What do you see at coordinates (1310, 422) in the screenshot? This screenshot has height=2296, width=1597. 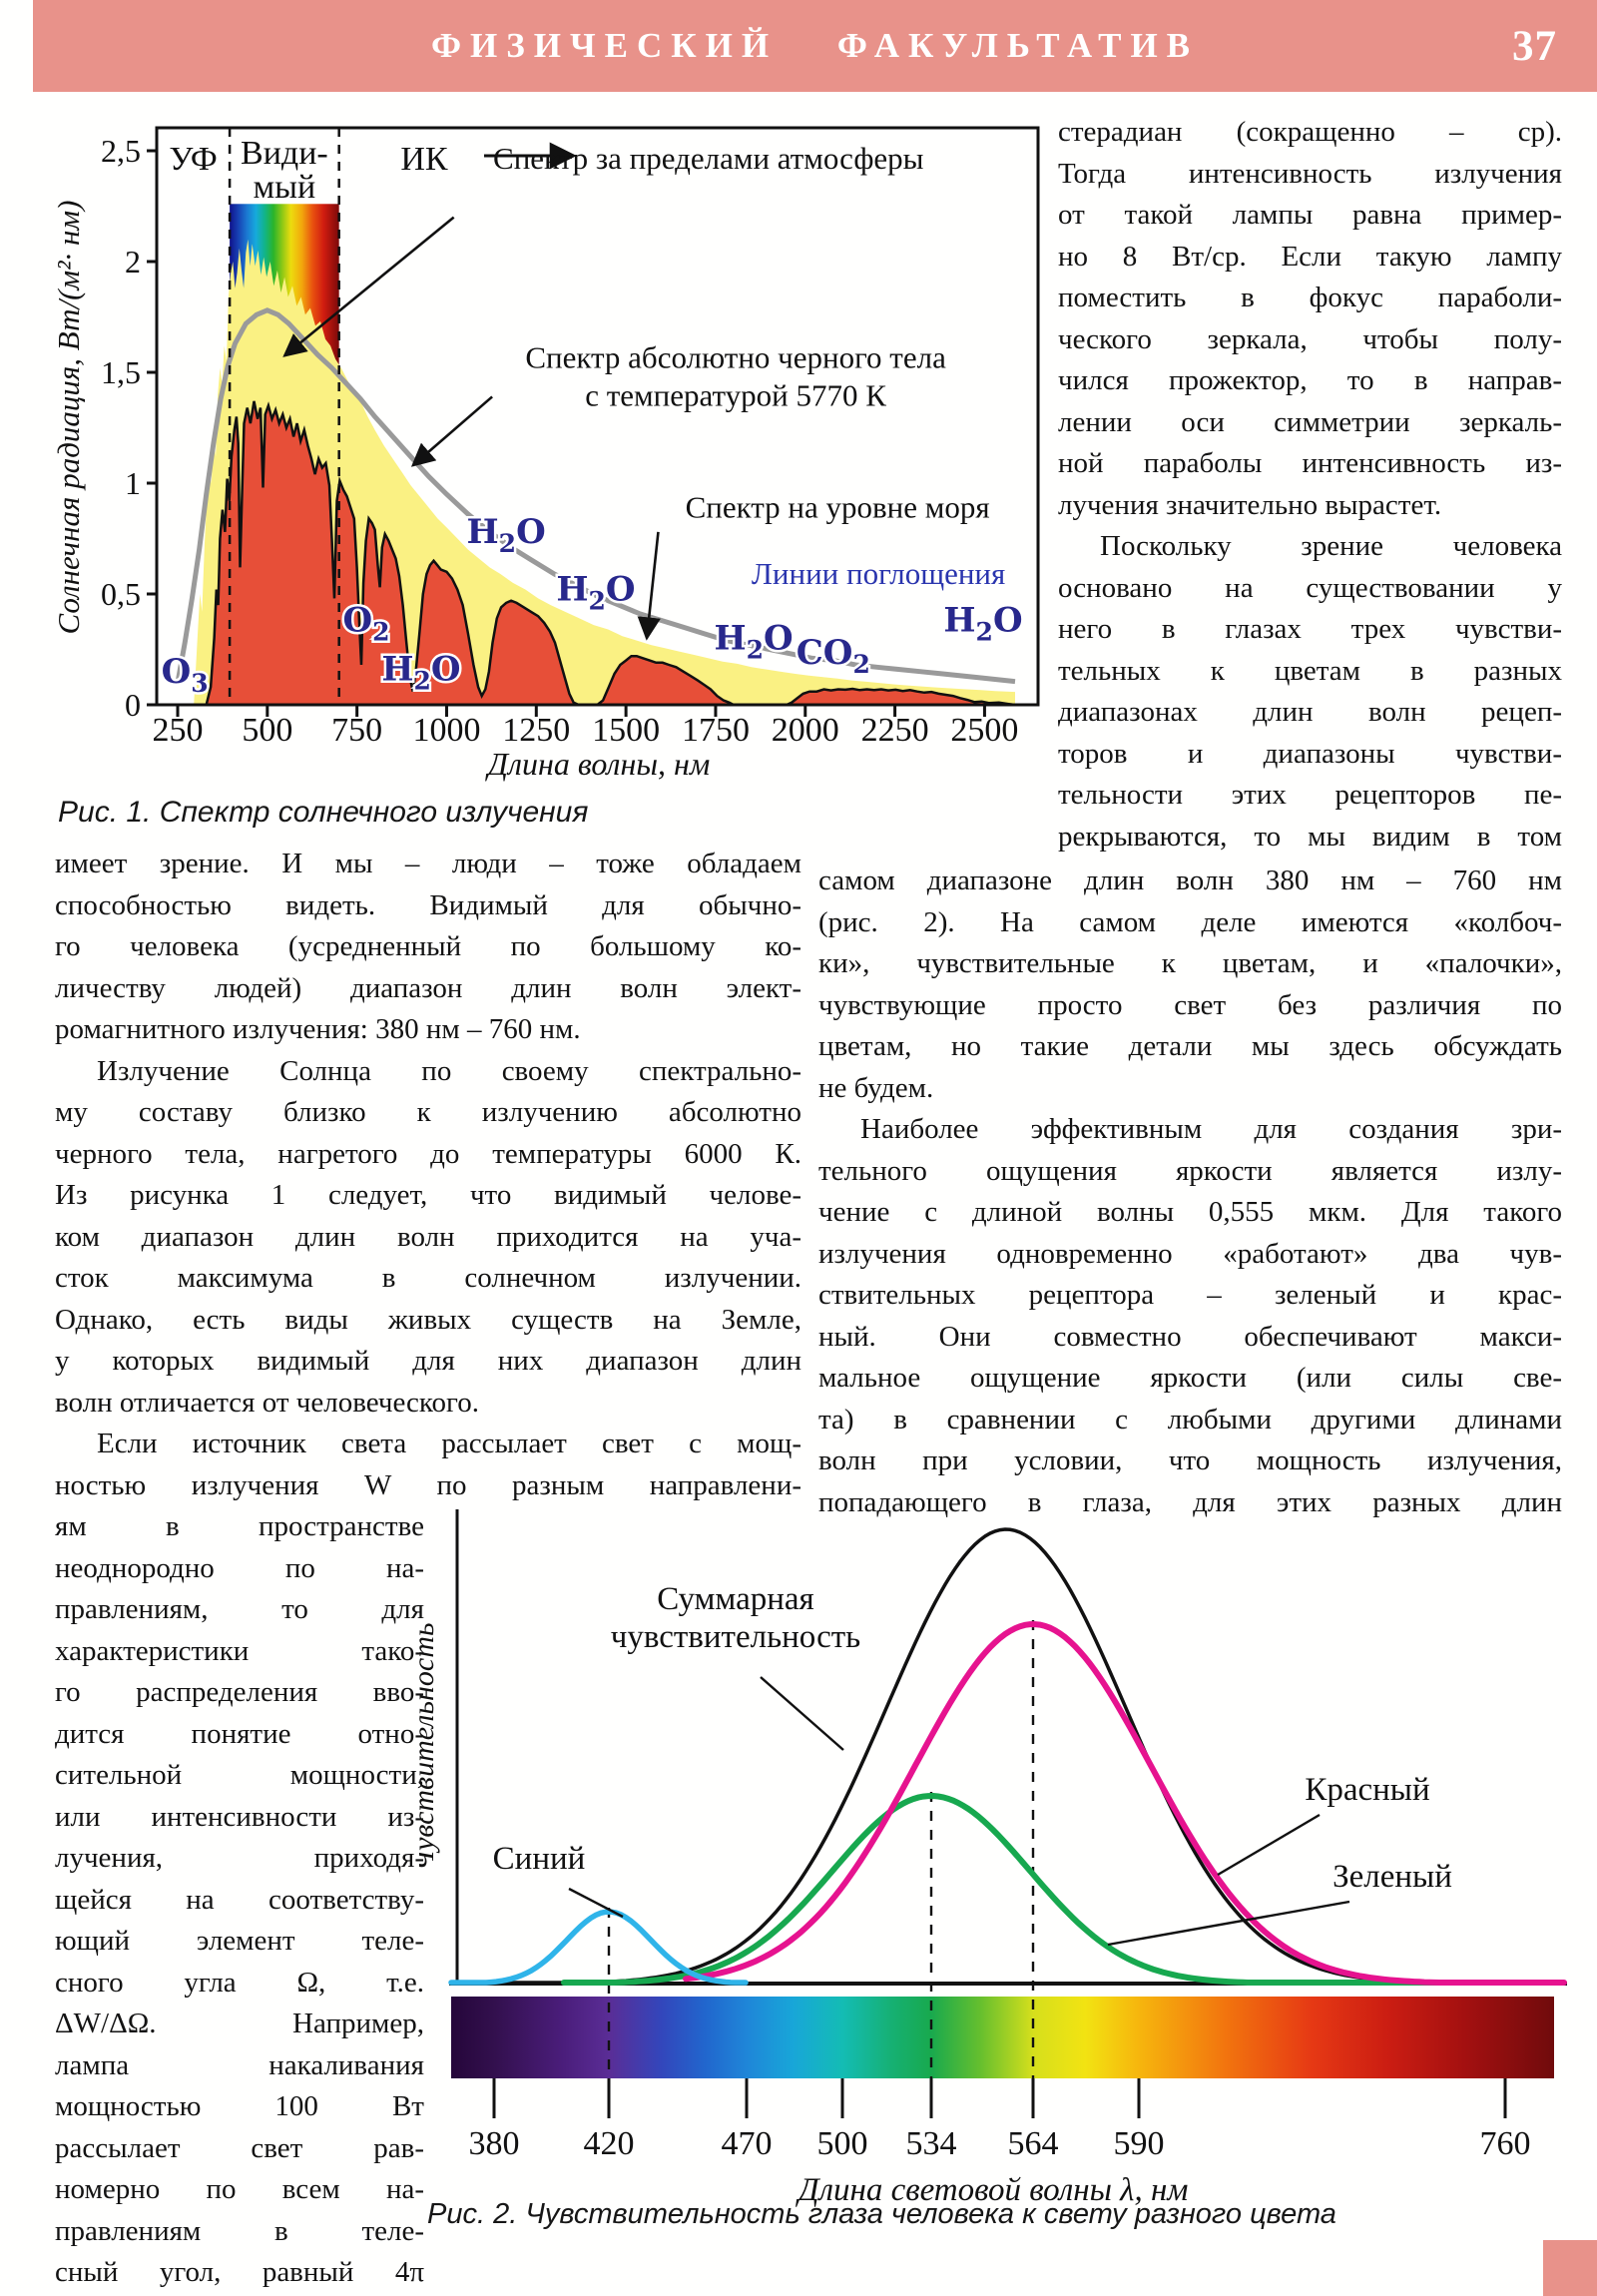 I see `text-line: лении оси симметрии зеркаль-` at bounding box center [1310, 422].